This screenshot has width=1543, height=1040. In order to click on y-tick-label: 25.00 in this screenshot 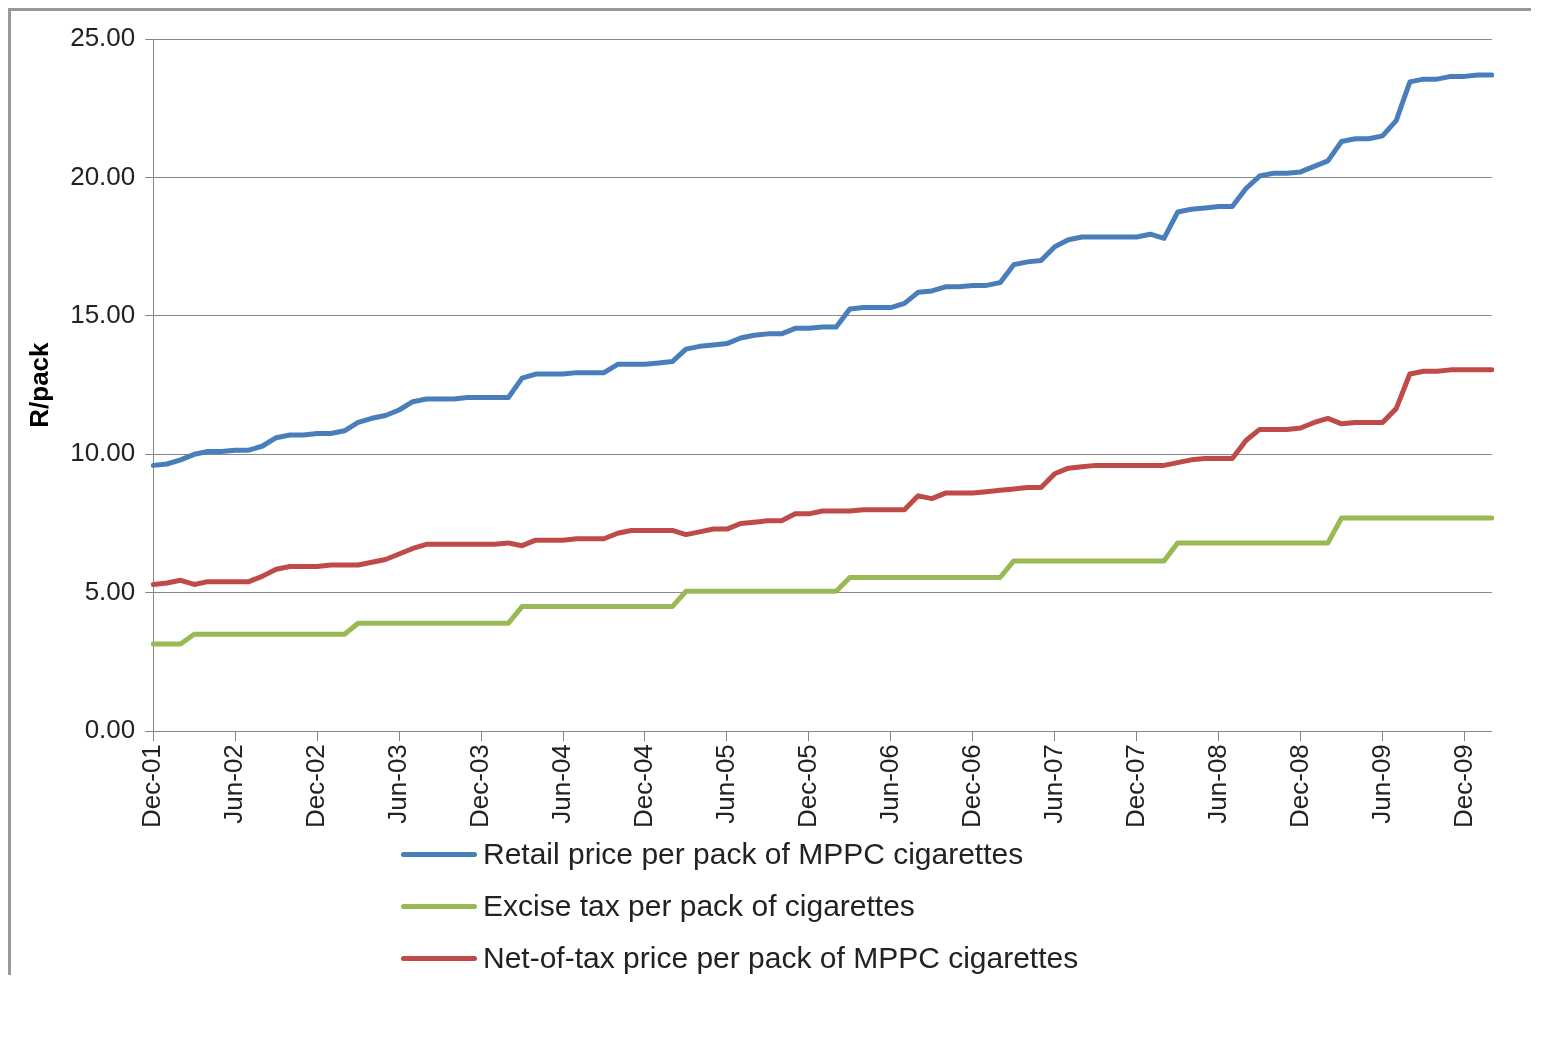, I will do `click(103, 37)`.